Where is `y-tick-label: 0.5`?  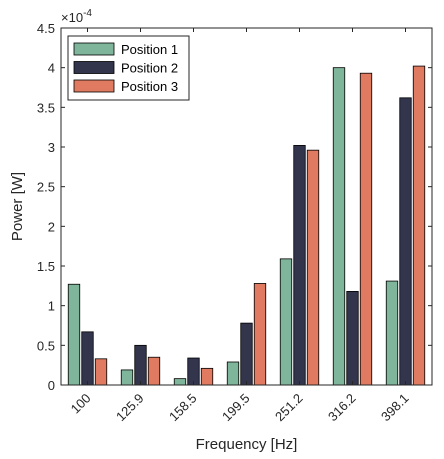 y-tick-label: 0.5 is located at coordinates (46, 345).